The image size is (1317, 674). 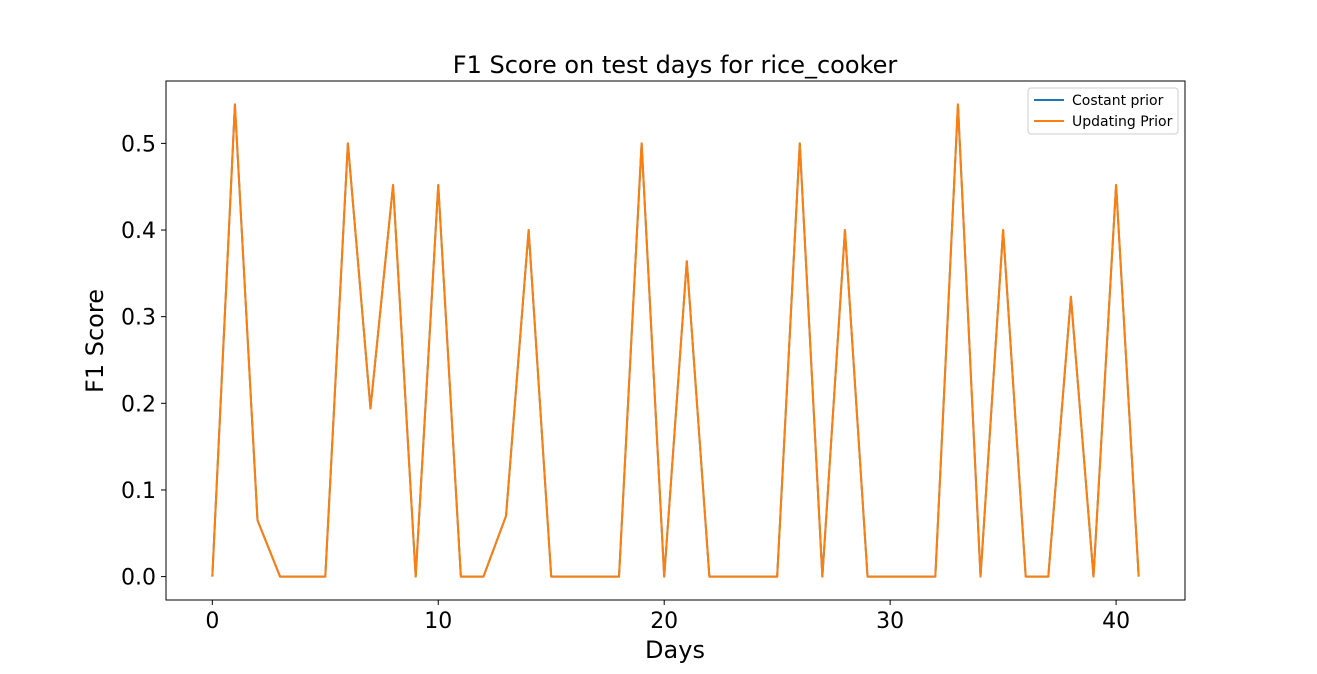 What do you see at coordinates (438, 621) in the screenshot?
I see `x-tick-label: 10` at bounding box center [438, 621].